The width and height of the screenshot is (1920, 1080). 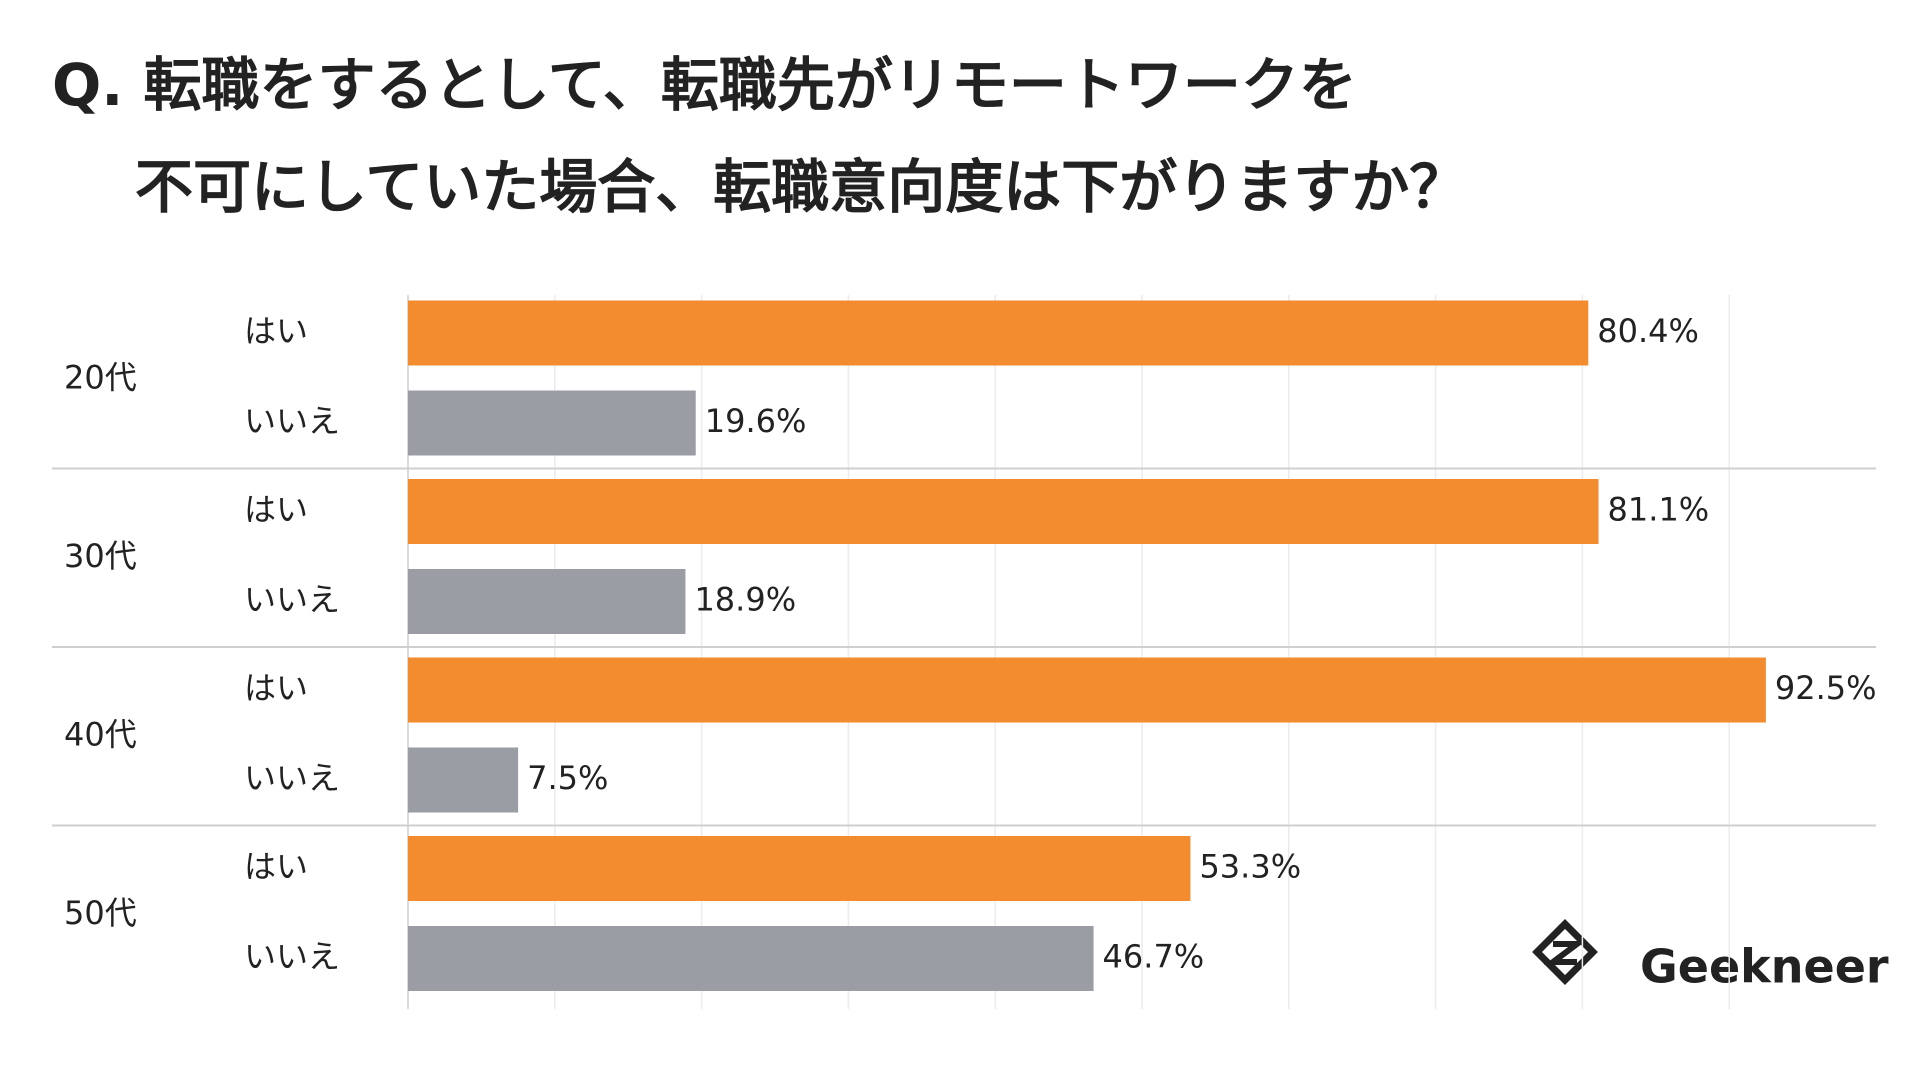 What do you see at coordinates (1659, 510) in the screenshot?
I see `value-label: 81.1%` at bounding box center [1659, 510].